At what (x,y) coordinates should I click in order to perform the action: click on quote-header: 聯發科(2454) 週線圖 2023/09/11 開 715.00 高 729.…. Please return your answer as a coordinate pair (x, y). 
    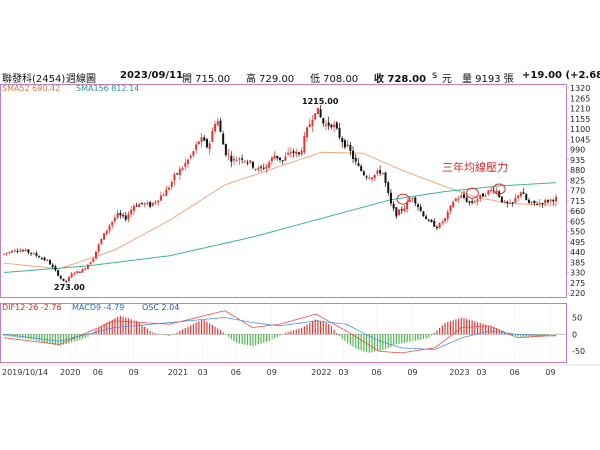
    Looking at the image, I should click on (300, 76).